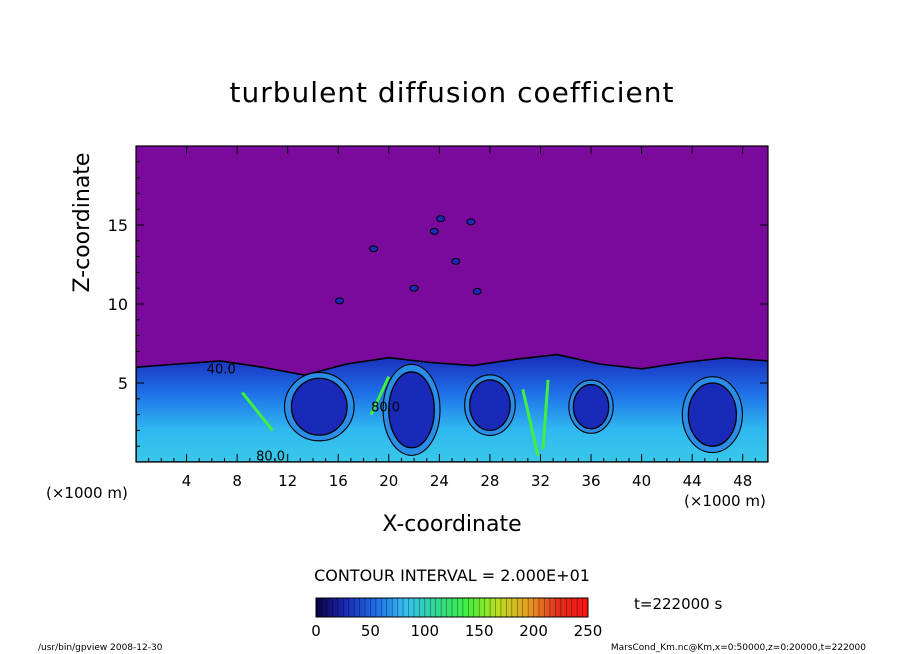  Describe the element at coordinates (590, 481) in the screenshot. I see `x-tick-label-8: 36` at that location.